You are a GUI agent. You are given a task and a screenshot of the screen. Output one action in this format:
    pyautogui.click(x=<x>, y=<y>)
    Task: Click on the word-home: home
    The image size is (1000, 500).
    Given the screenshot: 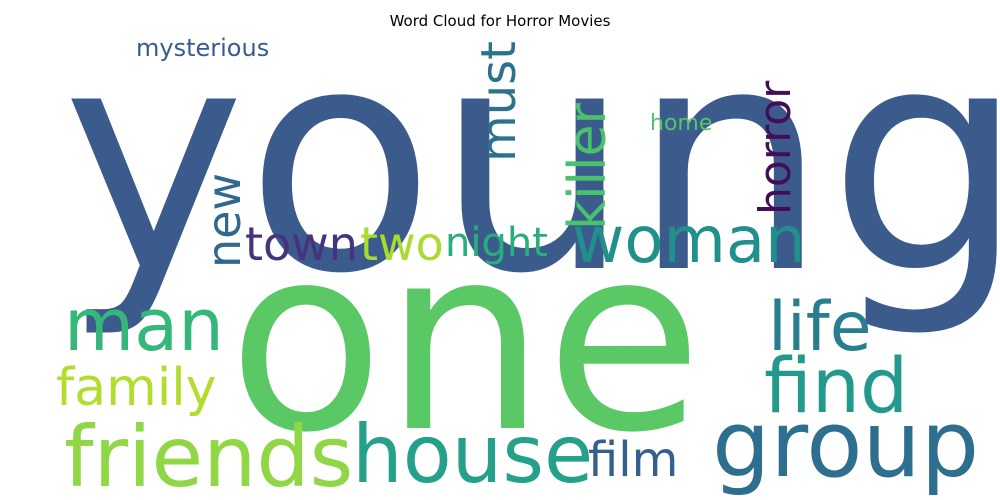 What is the action you would take?
    pyautogui.click(x=681, y=123)
    